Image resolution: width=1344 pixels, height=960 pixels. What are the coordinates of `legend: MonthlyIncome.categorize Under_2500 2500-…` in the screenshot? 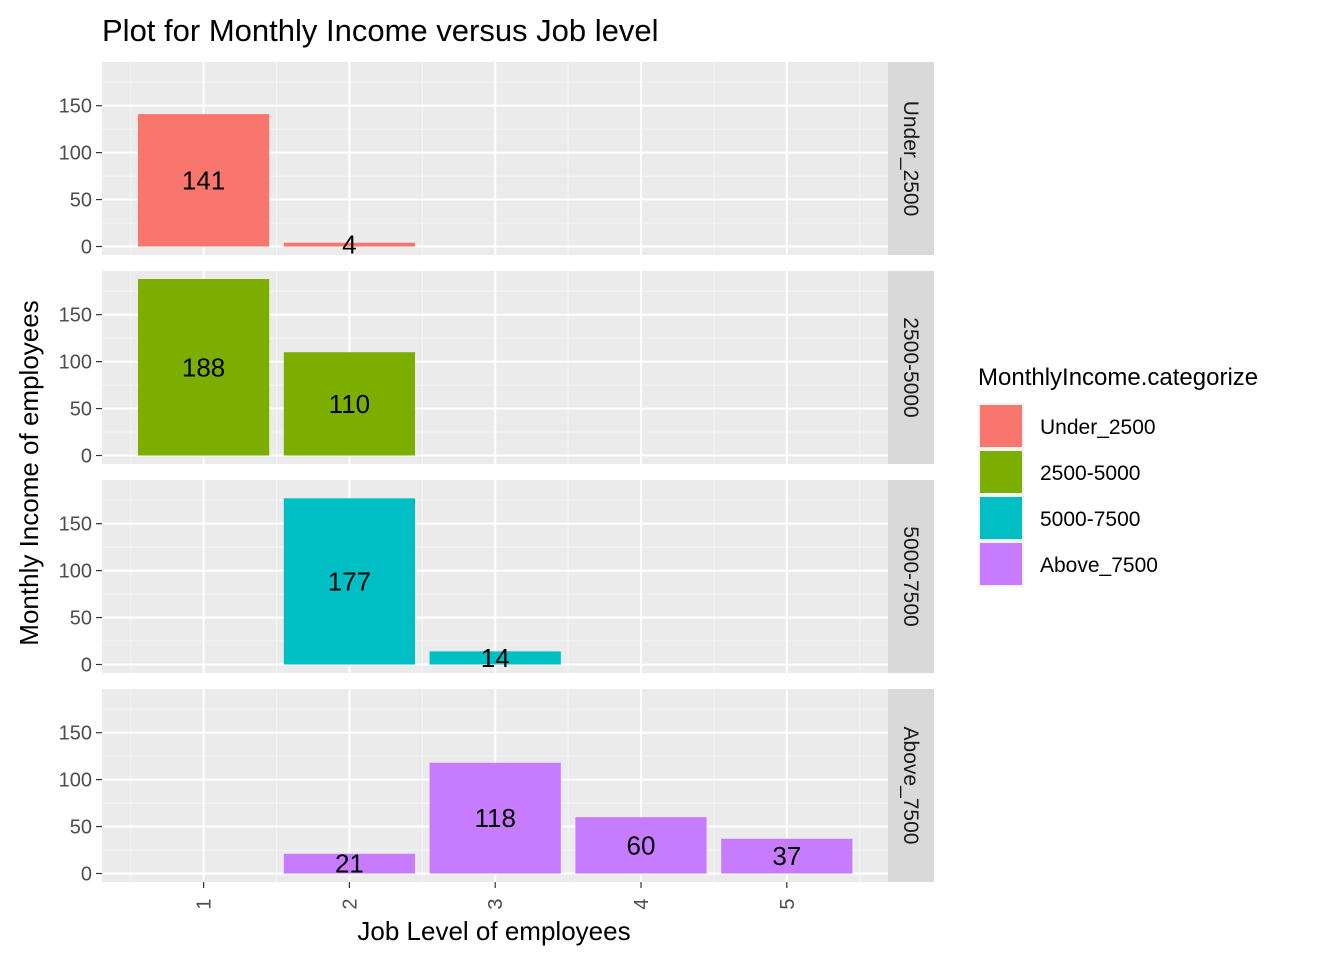 It's located at (1118, 475).